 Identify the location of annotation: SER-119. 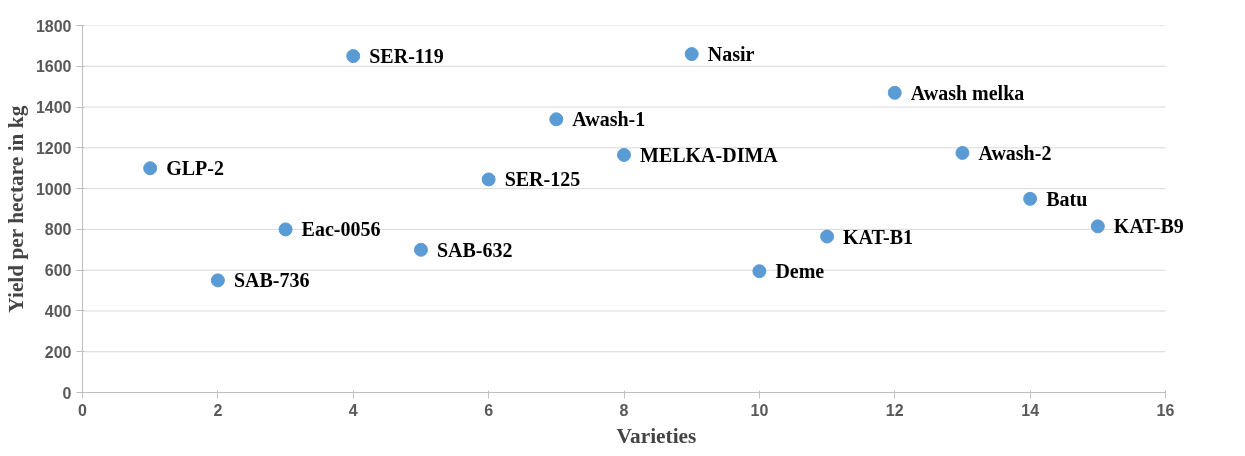
(406, 56).